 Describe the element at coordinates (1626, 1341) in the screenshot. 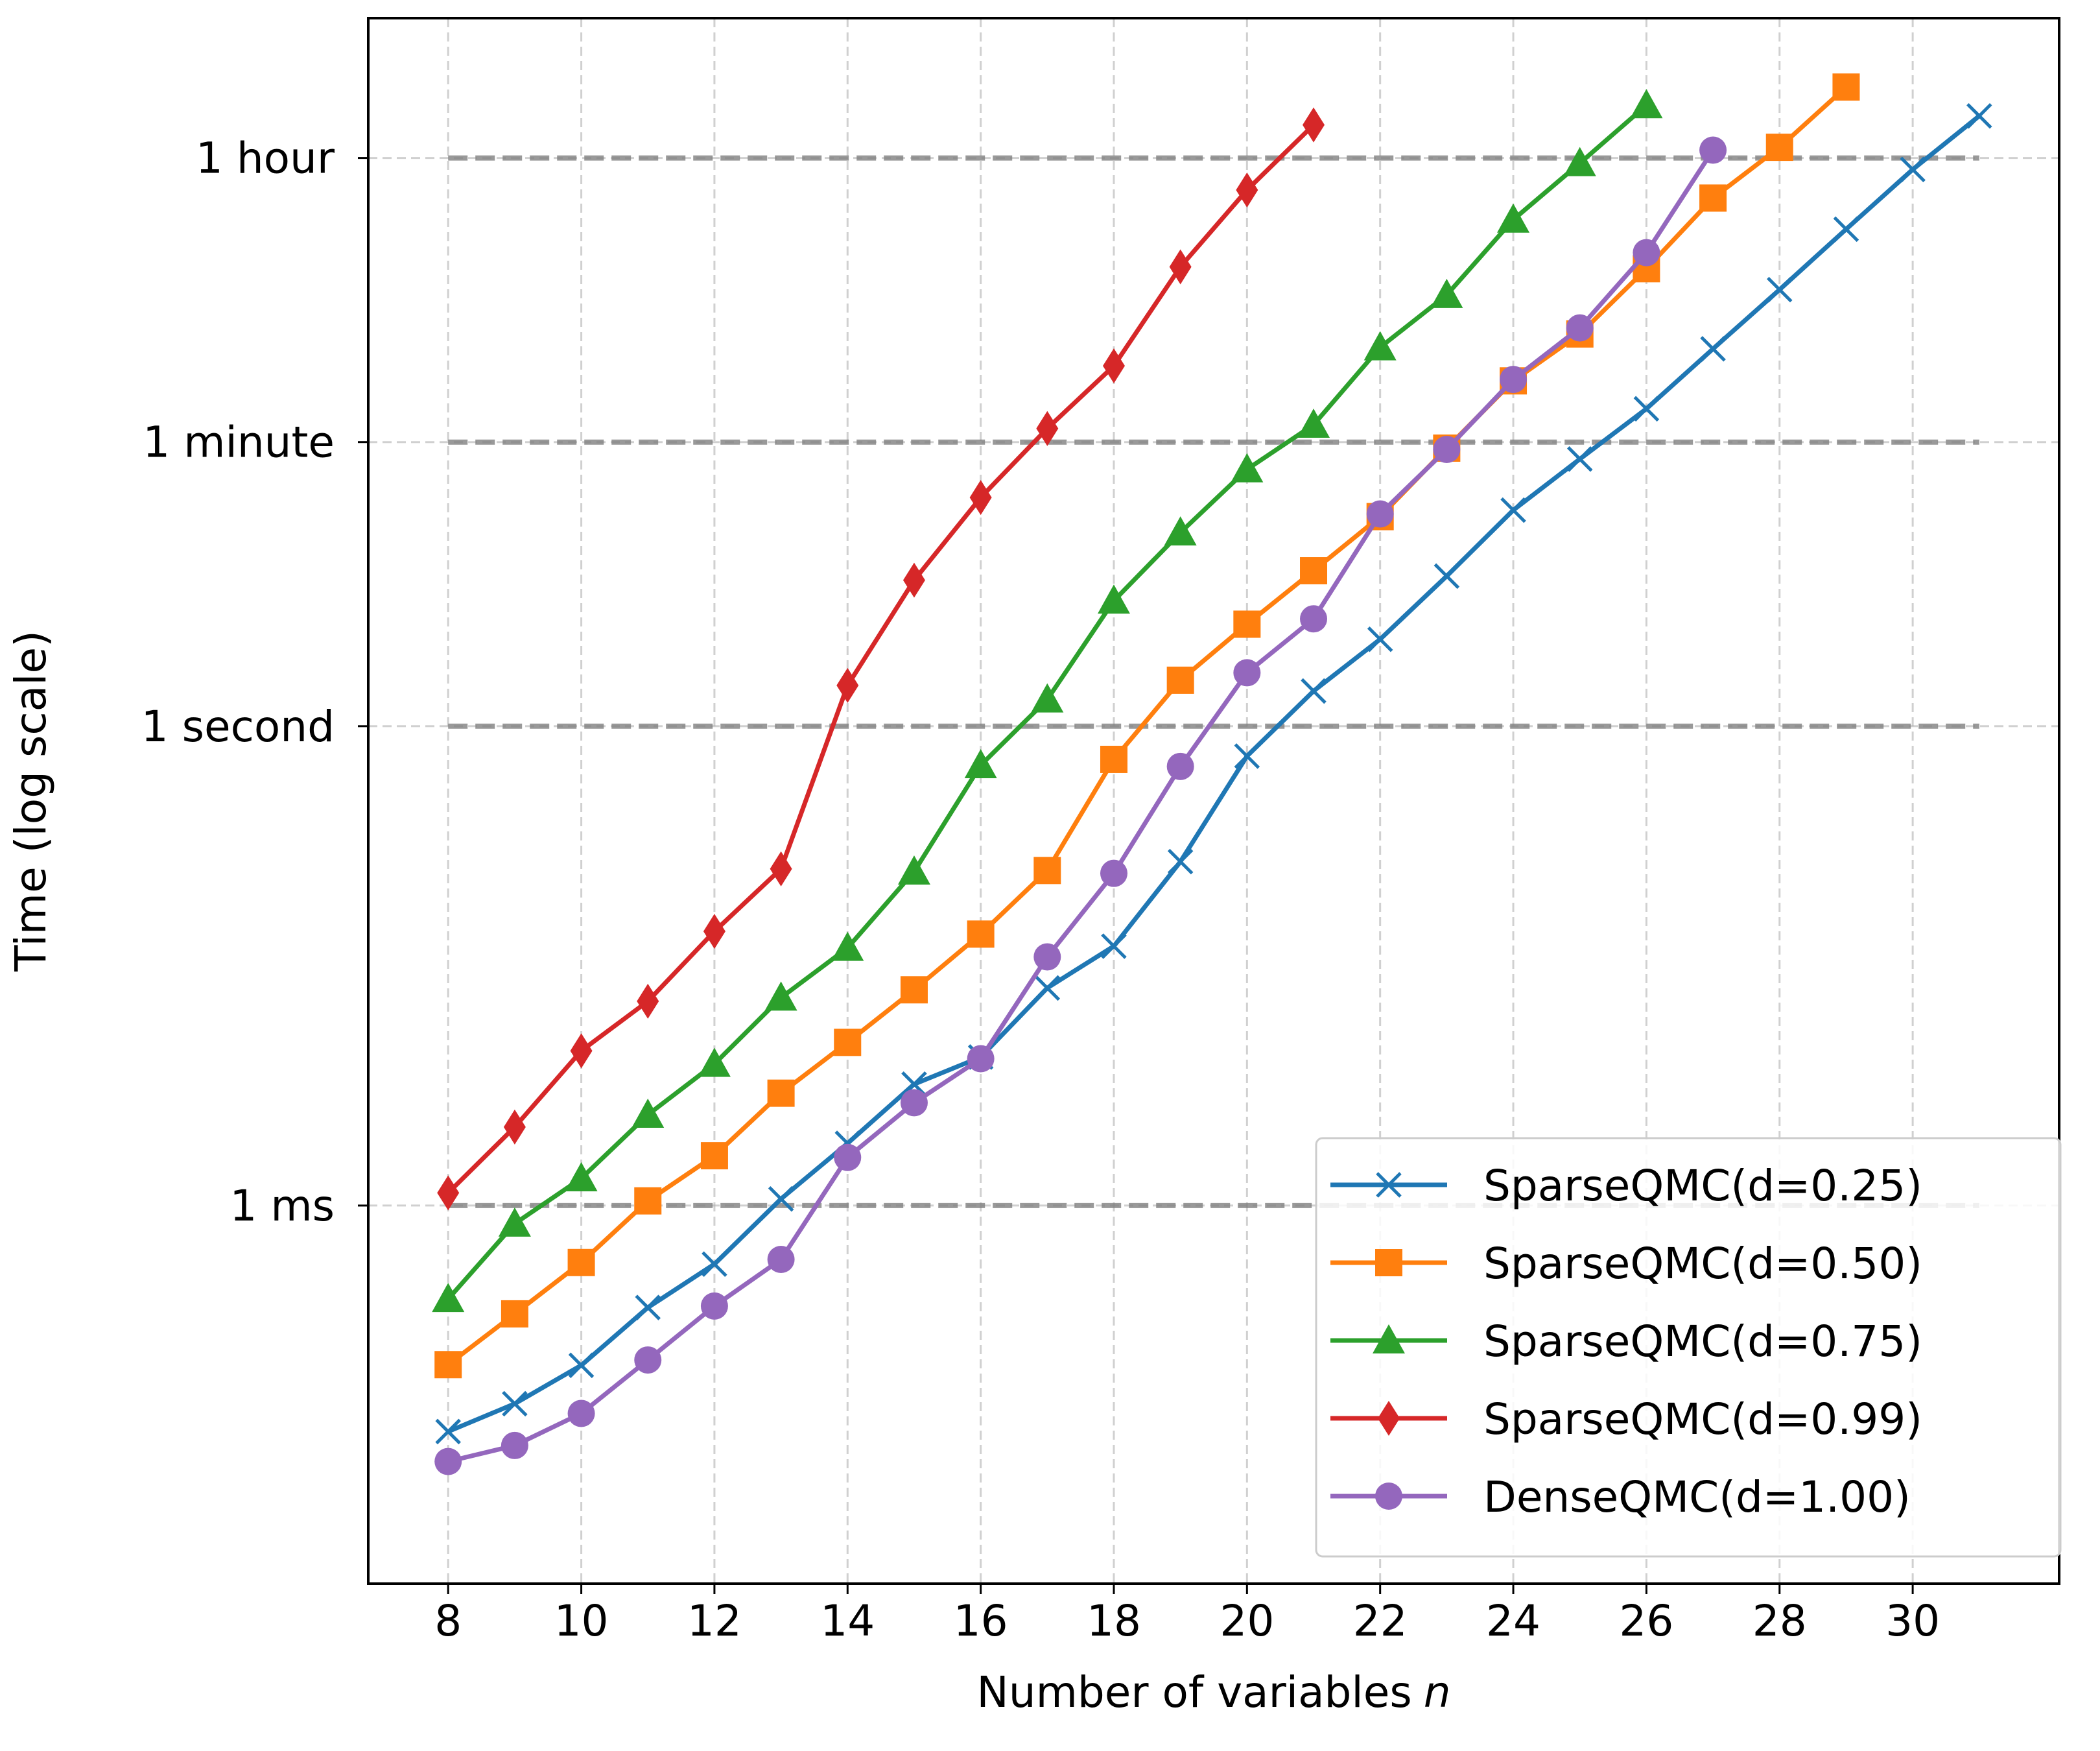

I see `legend-item: SparseQMC(d=0.75)` at that location.